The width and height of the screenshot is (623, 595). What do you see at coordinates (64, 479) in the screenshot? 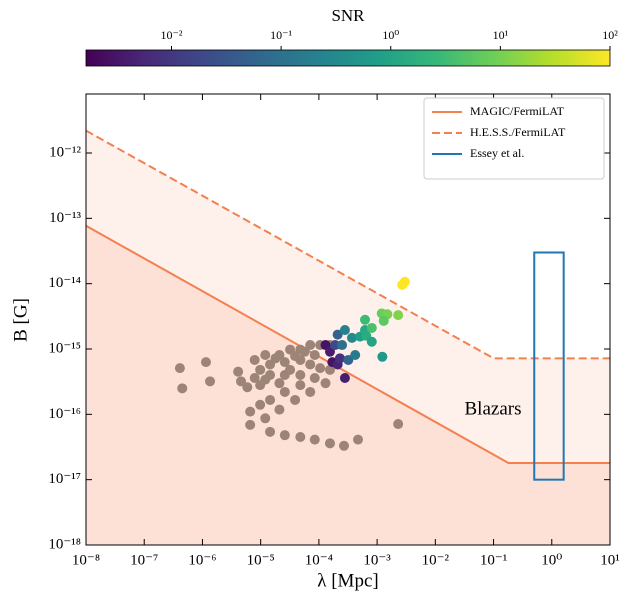
I see `y-tick-label: 10⁻¹⁷` at bounding box center [64, 479].